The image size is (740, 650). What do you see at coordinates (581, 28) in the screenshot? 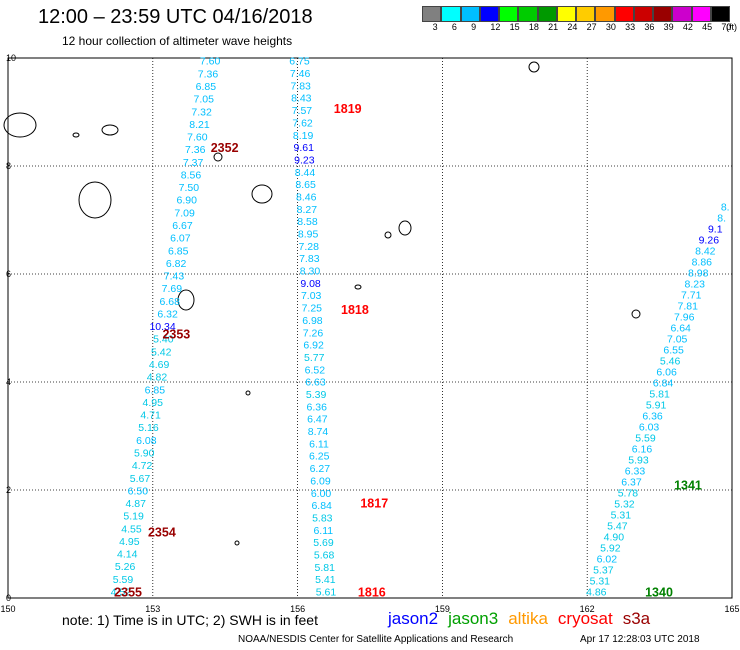
I see `color-scale-labels: 3 6 9 12 15 18 21 24 27 30 33 36 39 42 45 70 (ft)` at bounding box center [581, 28].